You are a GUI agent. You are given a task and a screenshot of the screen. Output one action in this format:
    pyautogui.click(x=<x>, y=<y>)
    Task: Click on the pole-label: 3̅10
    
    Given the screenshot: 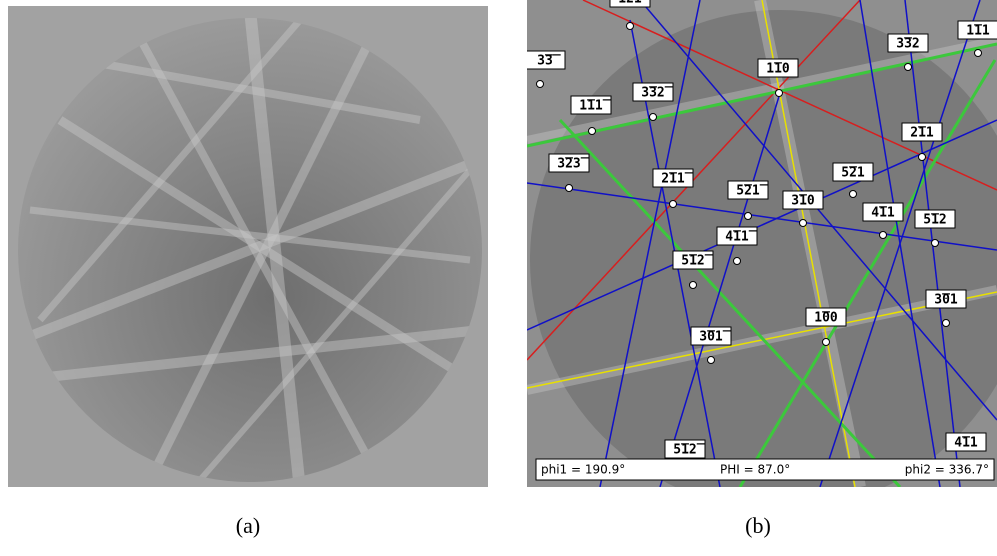 What is the action you would take?
    pyautogui.click(x=803, y=201)
    